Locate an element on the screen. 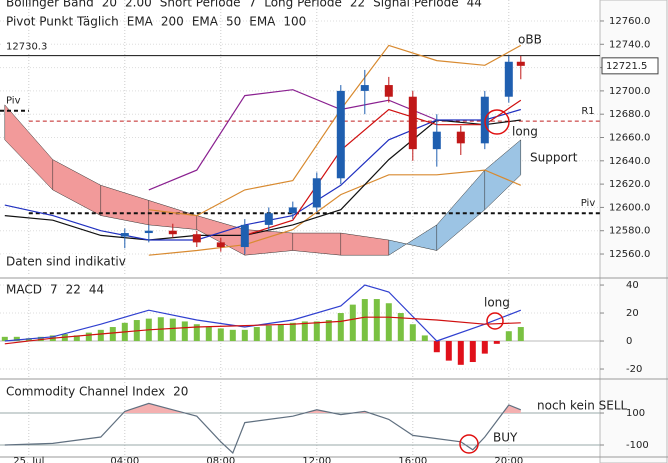 The height and width of the screenshot is (463, 668). y-tick-label: 0 is located at coordinates (629, 341).